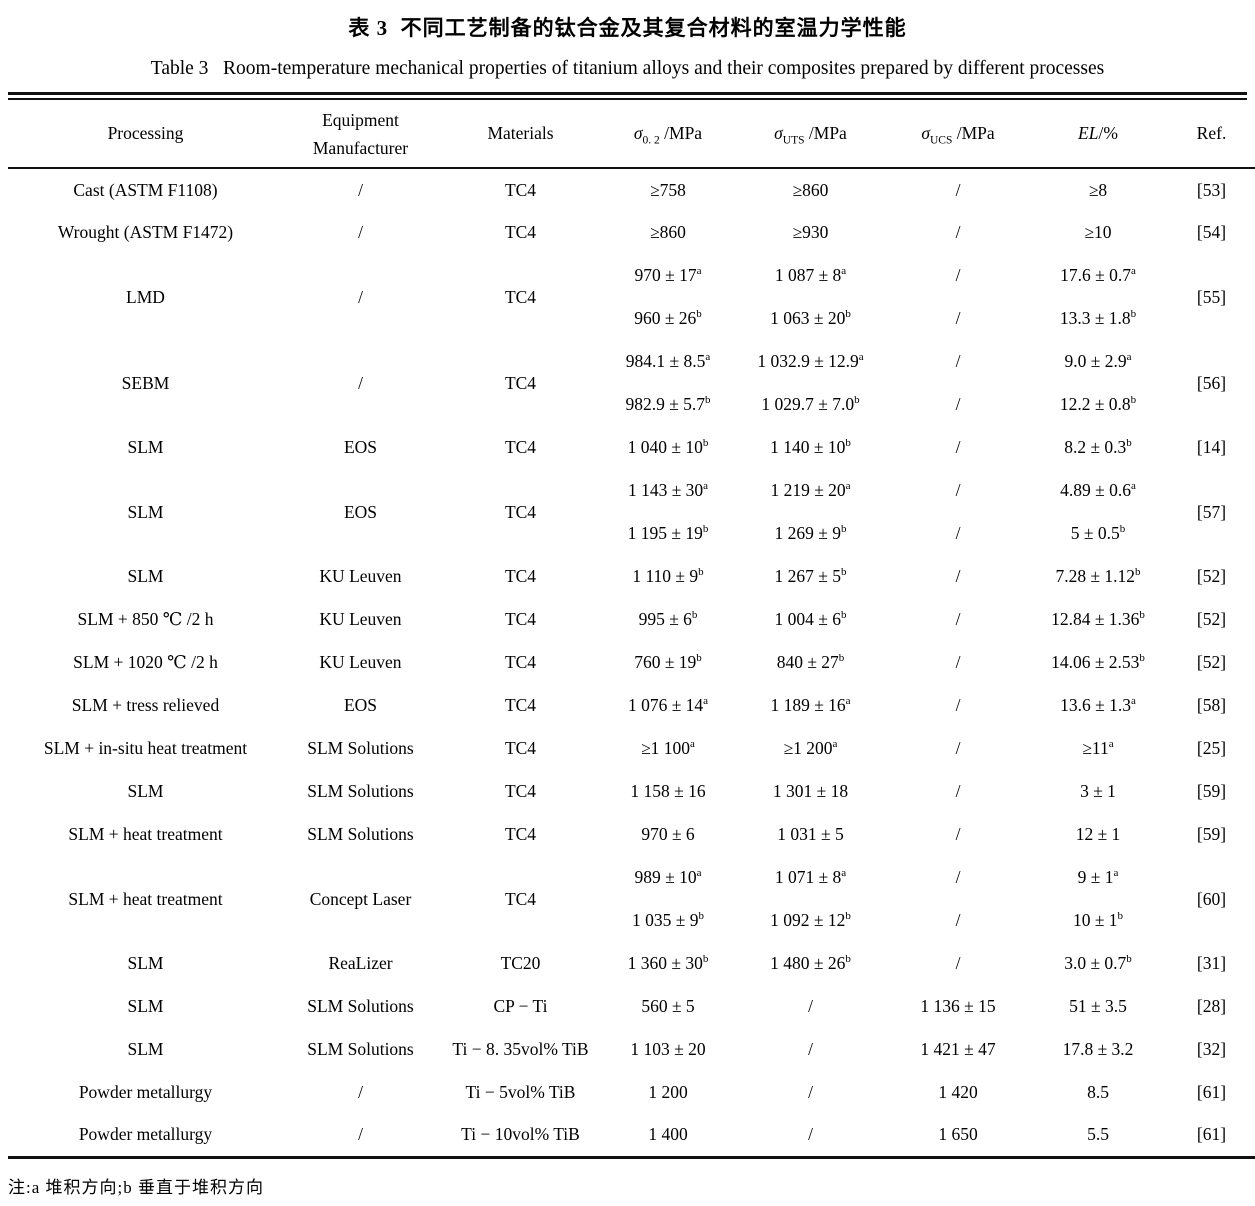 This screenshot has width=1255, height=1206. I want to click on table-title-zh: 表 3 不同工艺制备的钛合金及其复合材料的室温力学性能, so click(627, 28).